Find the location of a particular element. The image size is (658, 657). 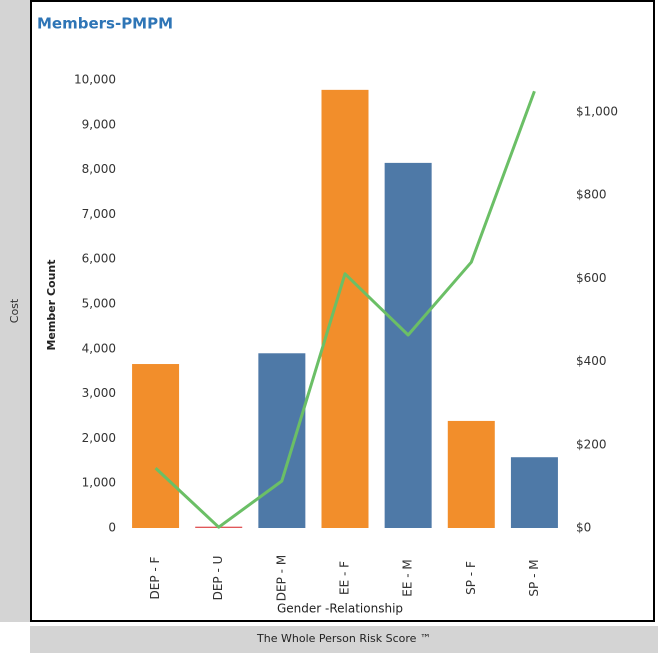

footer-strip is located at coordinates (344, 639).